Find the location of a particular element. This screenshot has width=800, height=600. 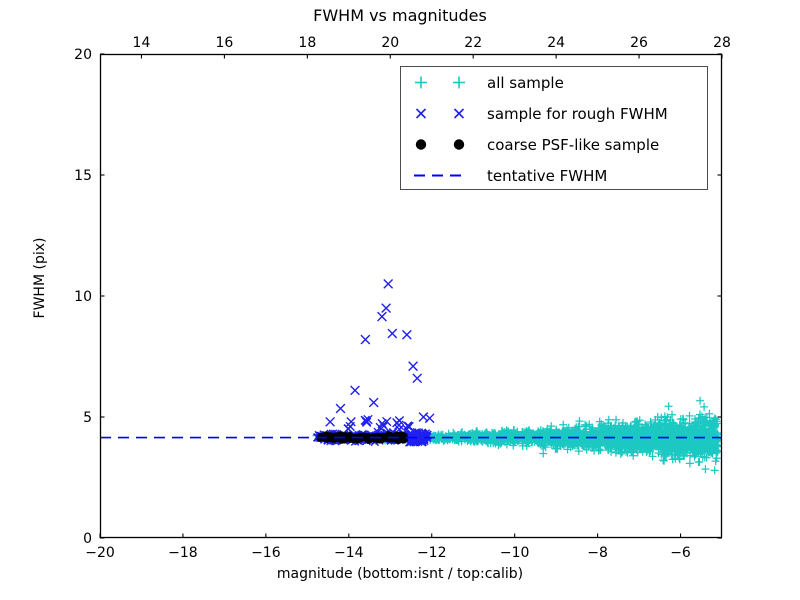

svg-text: 22 is located at coordinates (473, 43).